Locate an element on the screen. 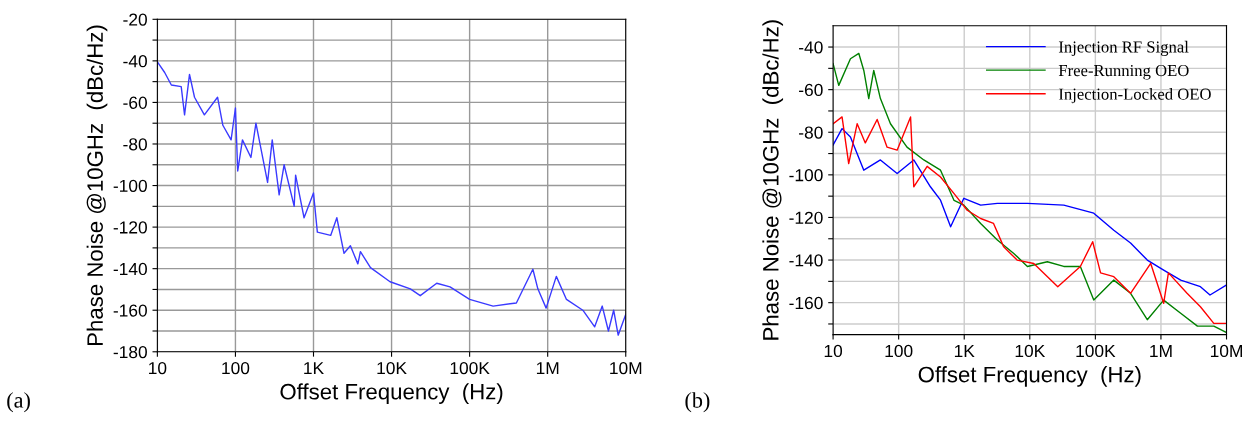 Image resolution: width=1249 pixels, height=429 pixels. text: (b) is located at coordinates (697, 402).